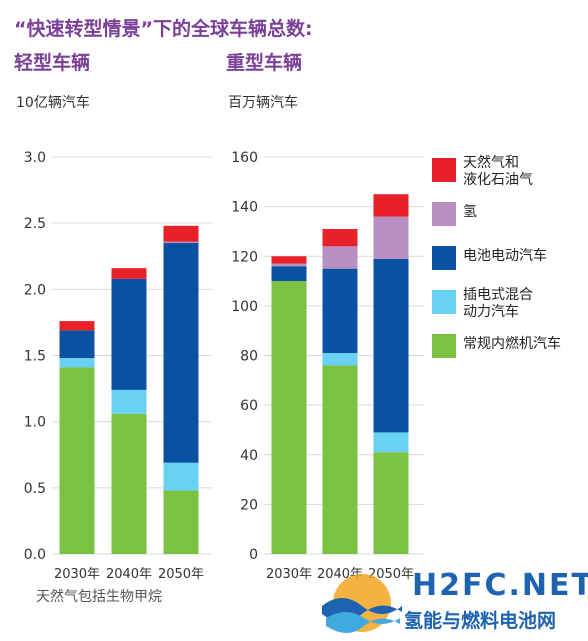 This screenshot has width=588, height=641. Describe the element at coordinates (263, 103) in the screenshot. I see `heavy-vehicles-unit: 百万辆汽车` at that location.